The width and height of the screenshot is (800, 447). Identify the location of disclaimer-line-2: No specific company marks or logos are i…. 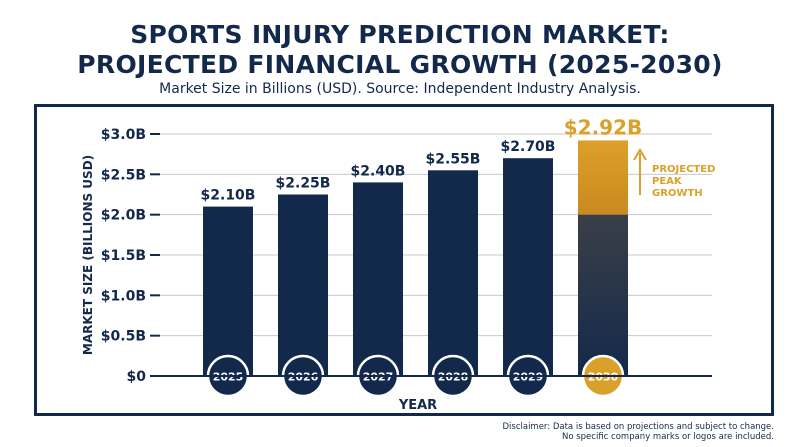
(667, 437).